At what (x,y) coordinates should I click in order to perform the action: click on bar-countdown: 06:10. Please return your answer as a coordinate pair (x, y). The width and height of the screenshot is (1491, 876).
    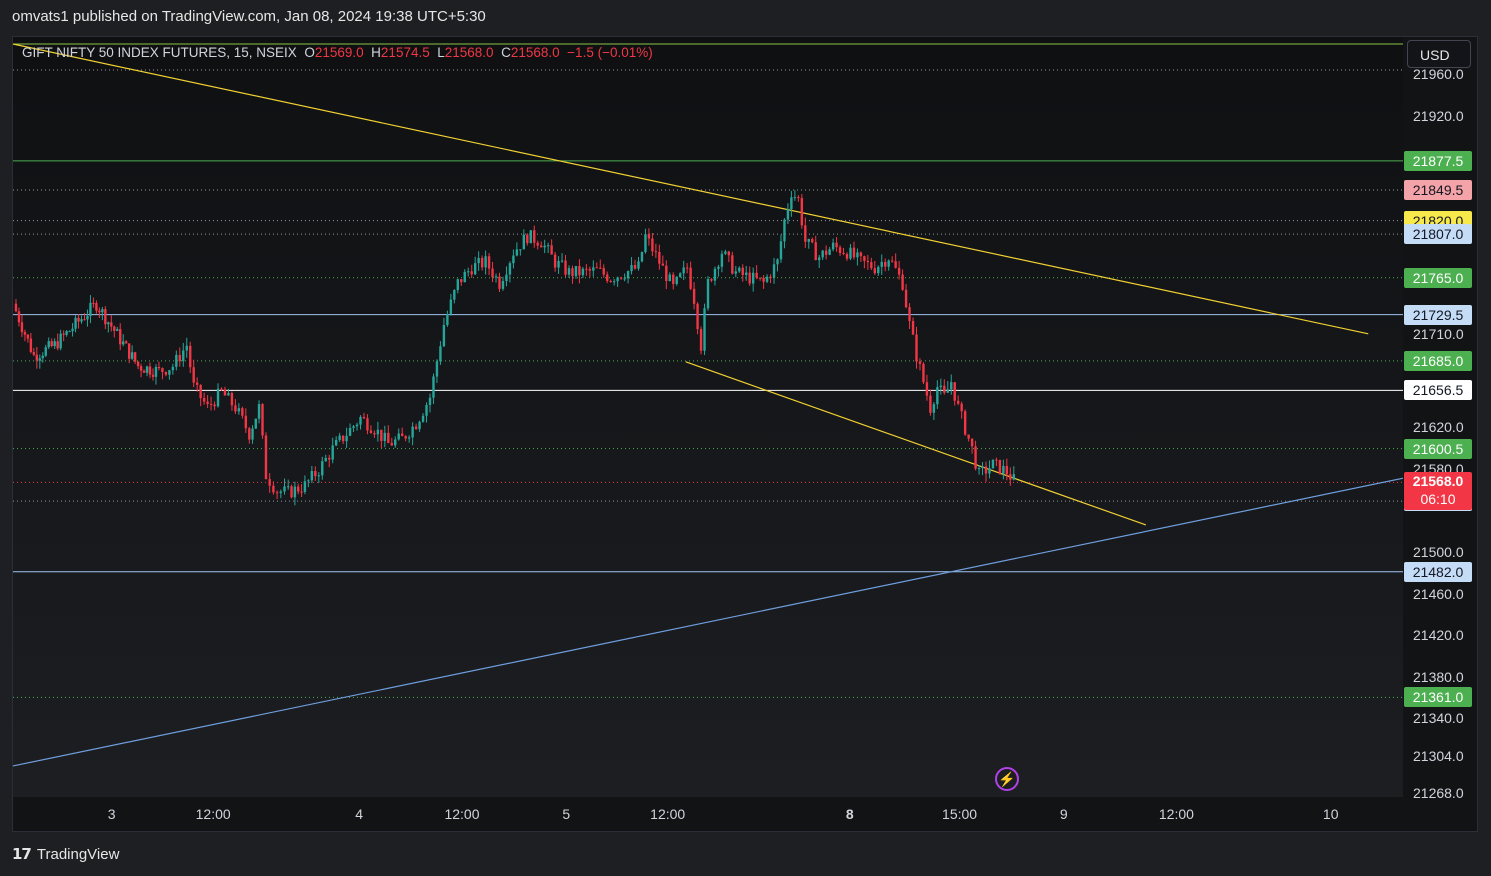
    Looking at the image, I should click on (1438, 499).